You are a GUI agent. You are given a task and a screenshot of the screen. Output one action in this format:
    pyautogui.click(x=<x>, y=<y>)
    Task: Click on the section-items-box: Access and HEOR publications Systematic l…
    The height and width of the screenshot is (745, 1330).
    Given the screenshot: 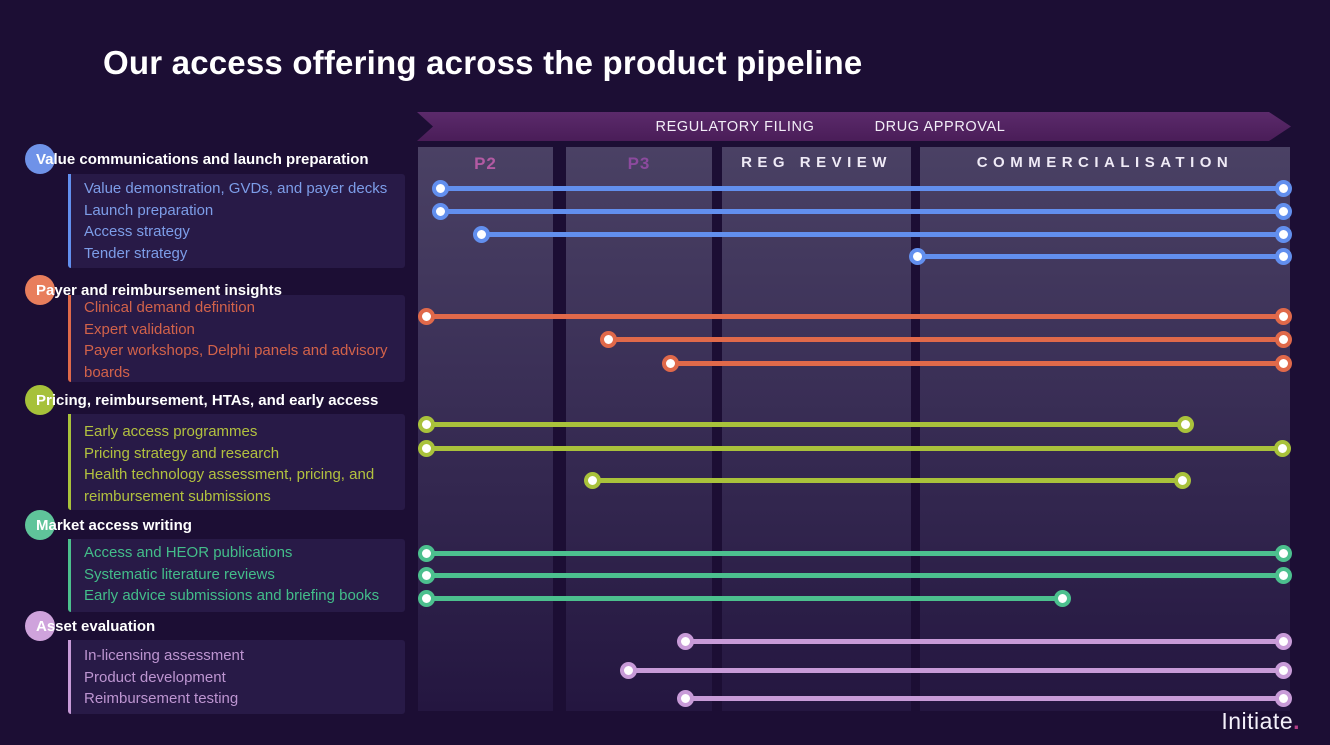 What is the action you would take?
    pyautogui.click(x=236, y=575)
    